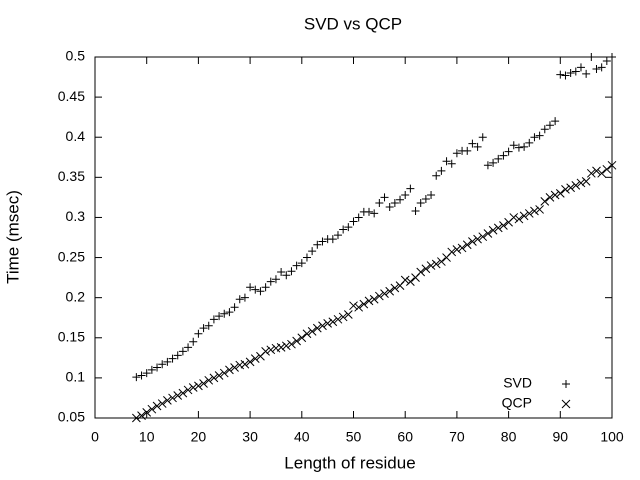  Describe the element at coordinates (95, 437) in the screenshot. I see `x-tick-label: 0` at that location.